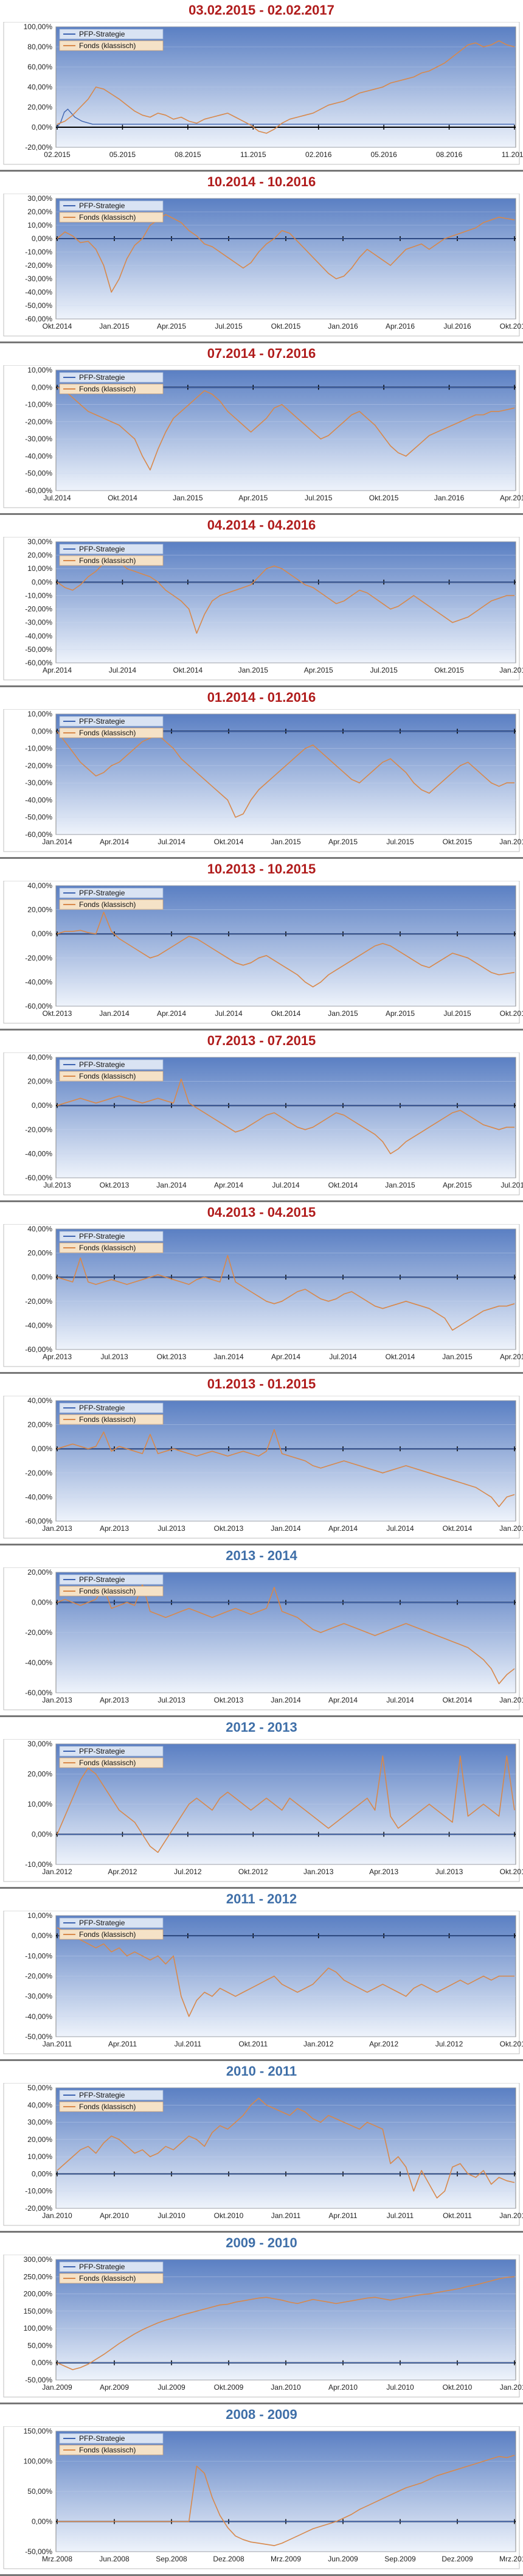 Image resolution: width=523 pixels, height=2576 pixels. What do you see at coordinates (400, 1700) in the screenshot?
I see `x-tick-label: Jul.2014` at bounding box center [400, 1700].